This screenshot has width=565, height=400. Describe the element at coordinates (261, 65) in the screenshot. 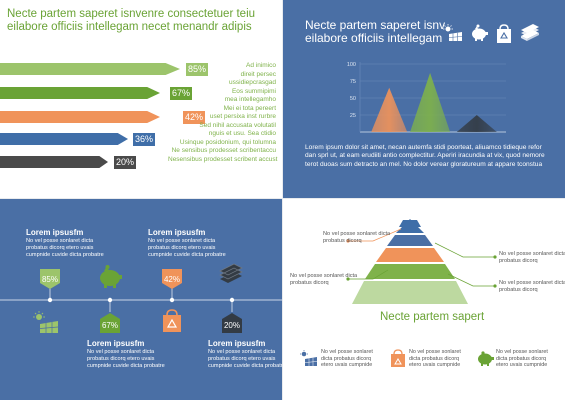

I see `list-item: Ad inimico` at that location.